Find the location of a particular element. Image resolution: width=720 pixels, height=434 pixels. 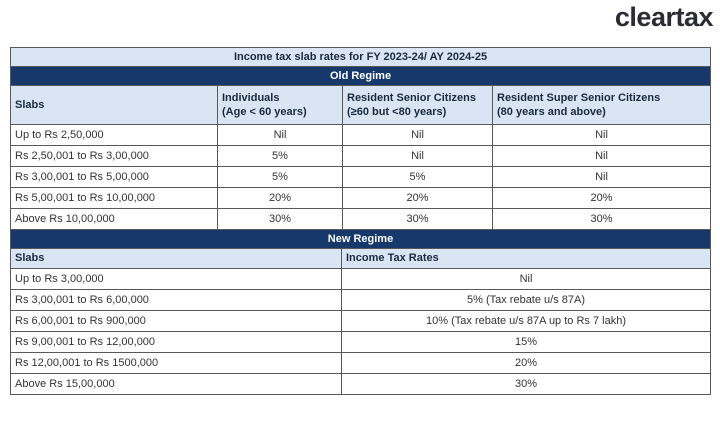

slab-cell: Rs 3,00,001 to Rs 5,00,000 is located at coordinates (114, 177).